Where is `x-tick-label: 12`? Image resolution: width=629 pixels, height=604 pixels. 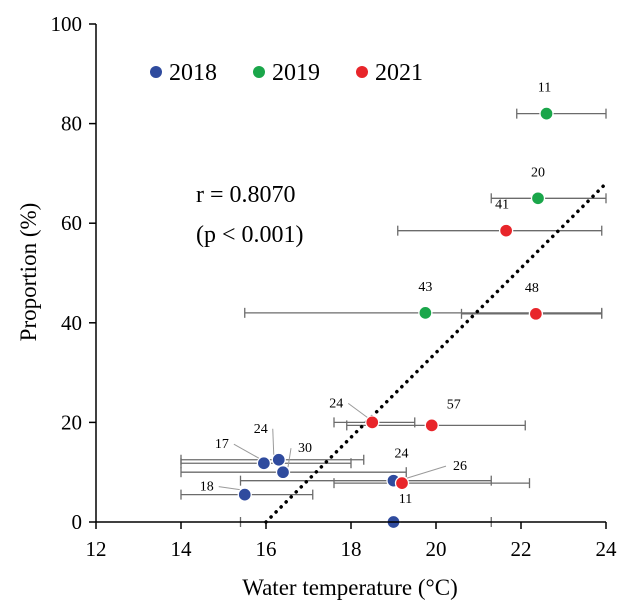 x-tick-label: 12 is located at coordinates (96, 549).